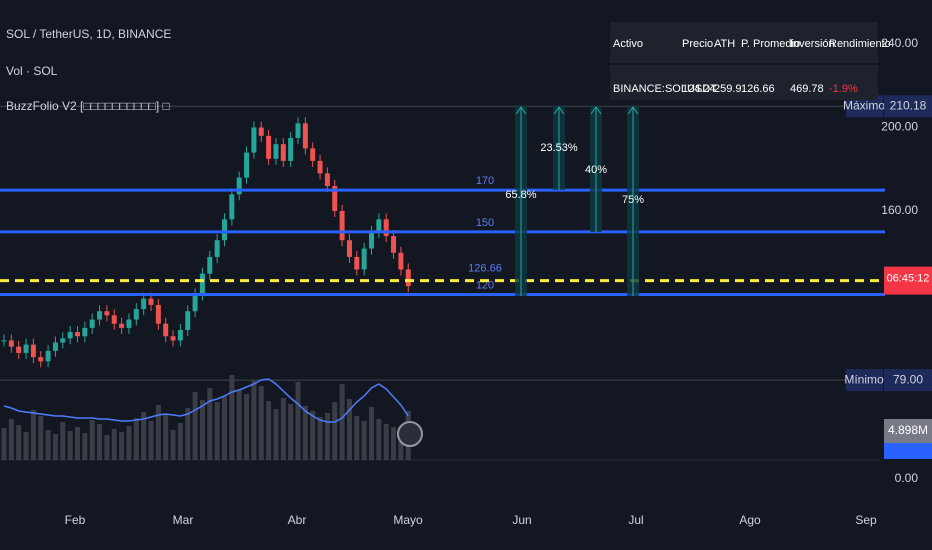 Image resolution: width=932 pixels, height=550 pixels. Describe the element at coordinates (635, 520) in the screenshot. I see `time-label: Jul` at that location.